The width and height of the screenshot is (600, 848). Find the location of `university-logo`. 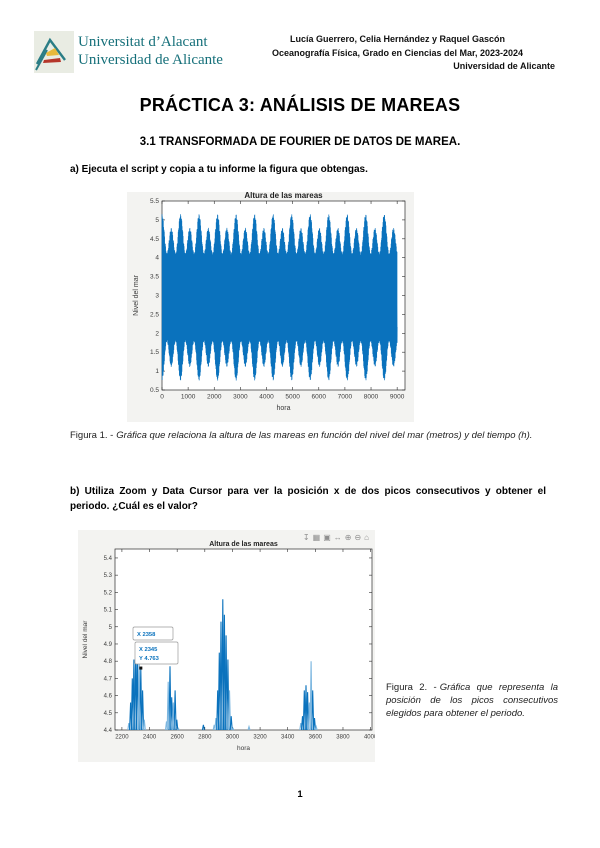

university-logo is located at coordinates (54, 52).